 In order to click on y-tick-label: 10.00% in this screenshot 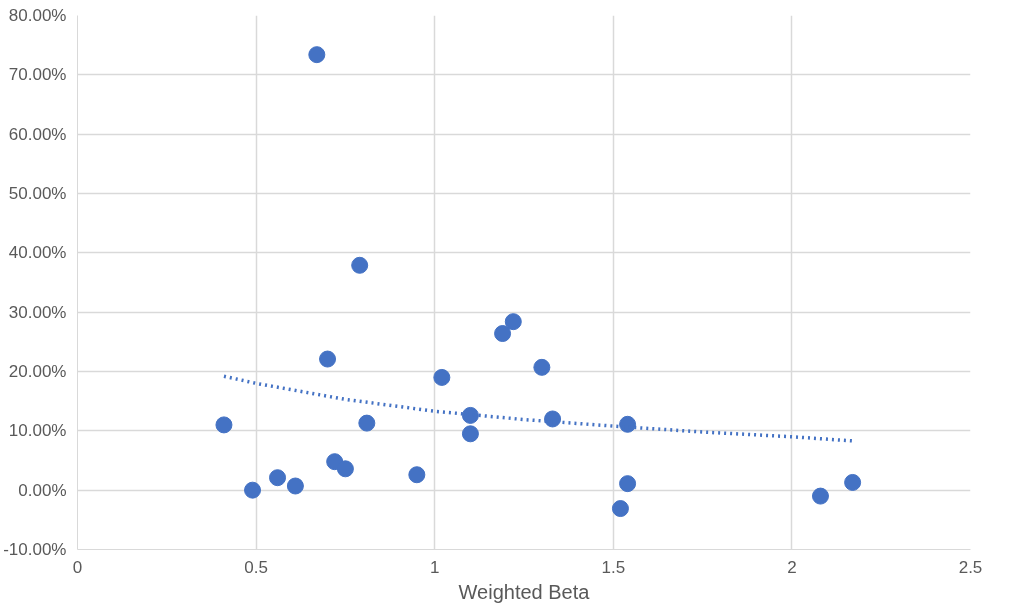, I will do `click(37, 431)`.